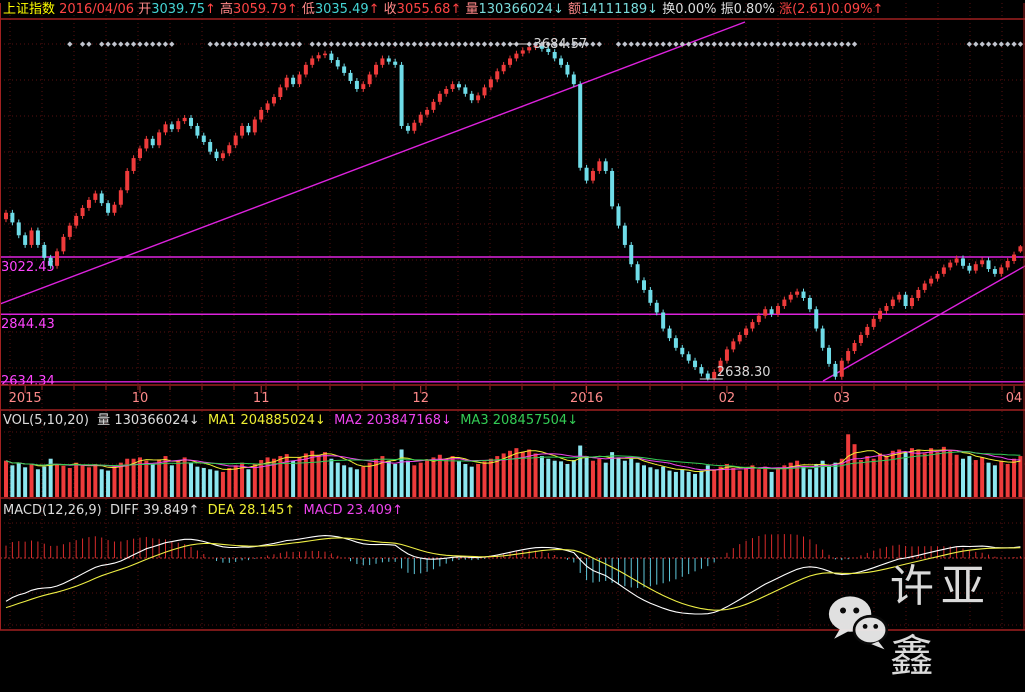 This screenshot has height=692, width=1025. I want to click on text-segment: 14111189, so click(614, 9).